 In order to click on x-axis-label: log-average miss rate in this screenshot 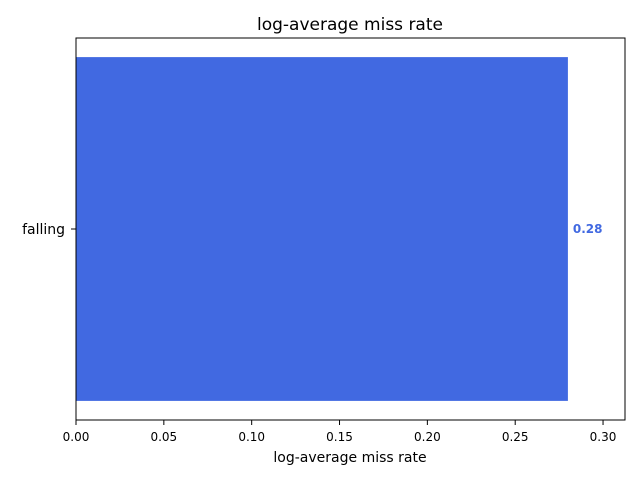, I will do `click(349, 458)`.